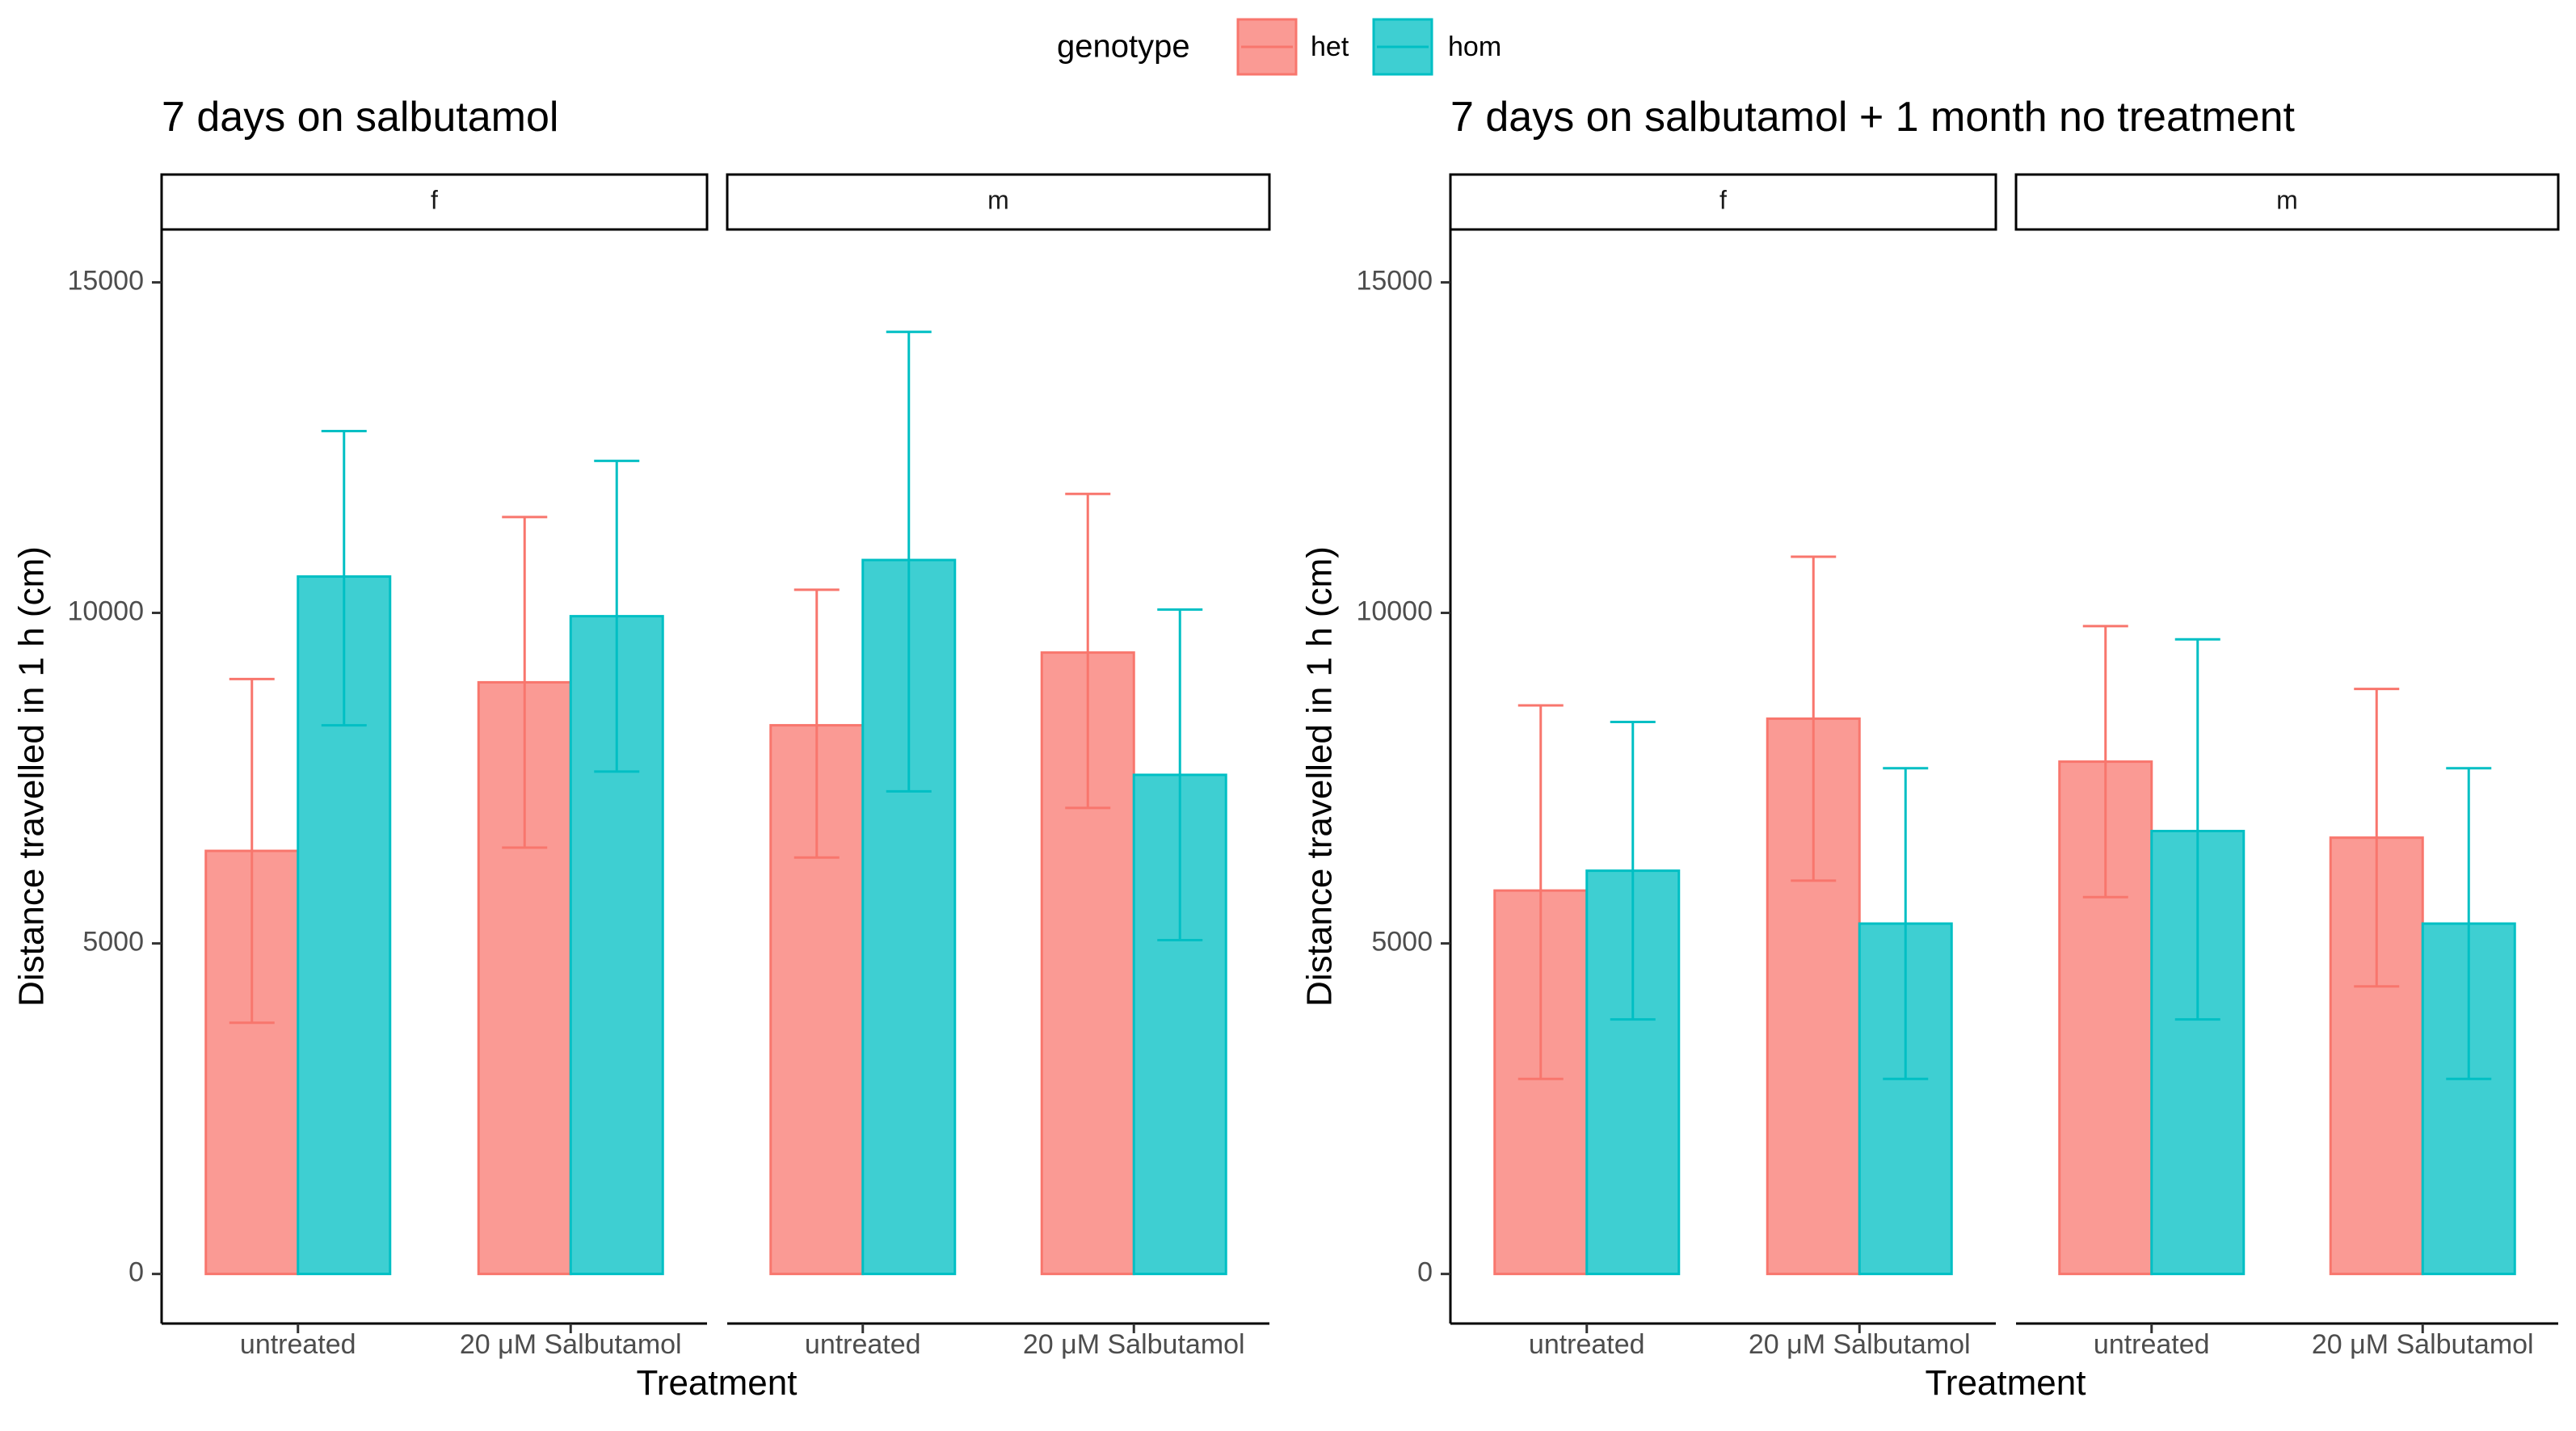 Image resolution: width=2576 pixels, height=1431 pixels. Describe the element at coordinates (360, 117) in the screenshot. I see `plot-title: 7 days on salbutamol` at that location.